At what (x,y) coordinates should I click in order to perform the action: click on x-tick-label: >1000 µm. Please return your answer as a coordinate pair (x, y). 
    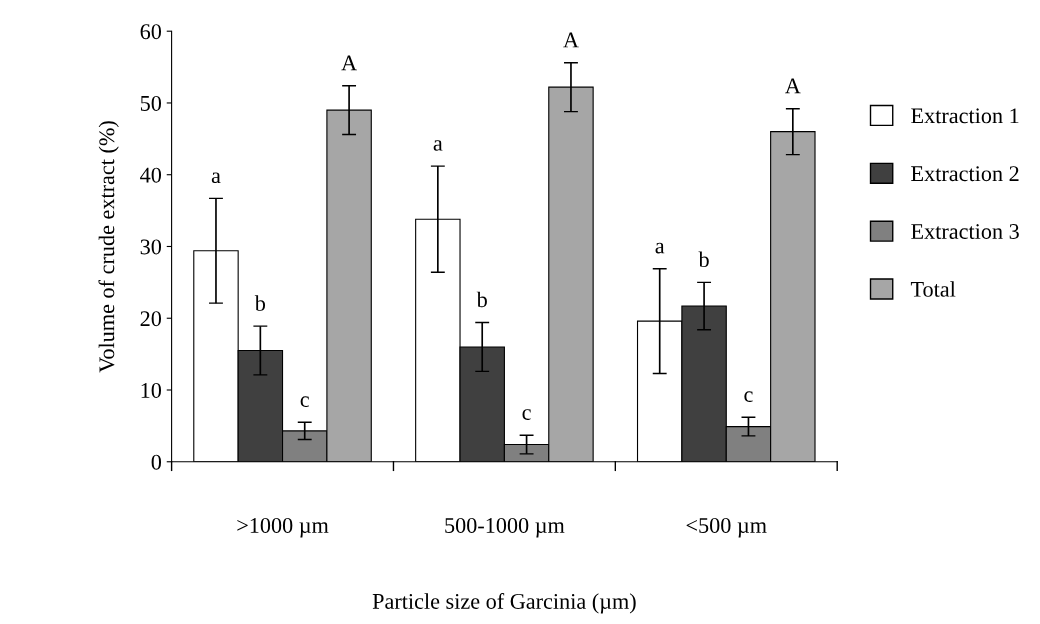
    Looking at the image, I should click on (283, 527).